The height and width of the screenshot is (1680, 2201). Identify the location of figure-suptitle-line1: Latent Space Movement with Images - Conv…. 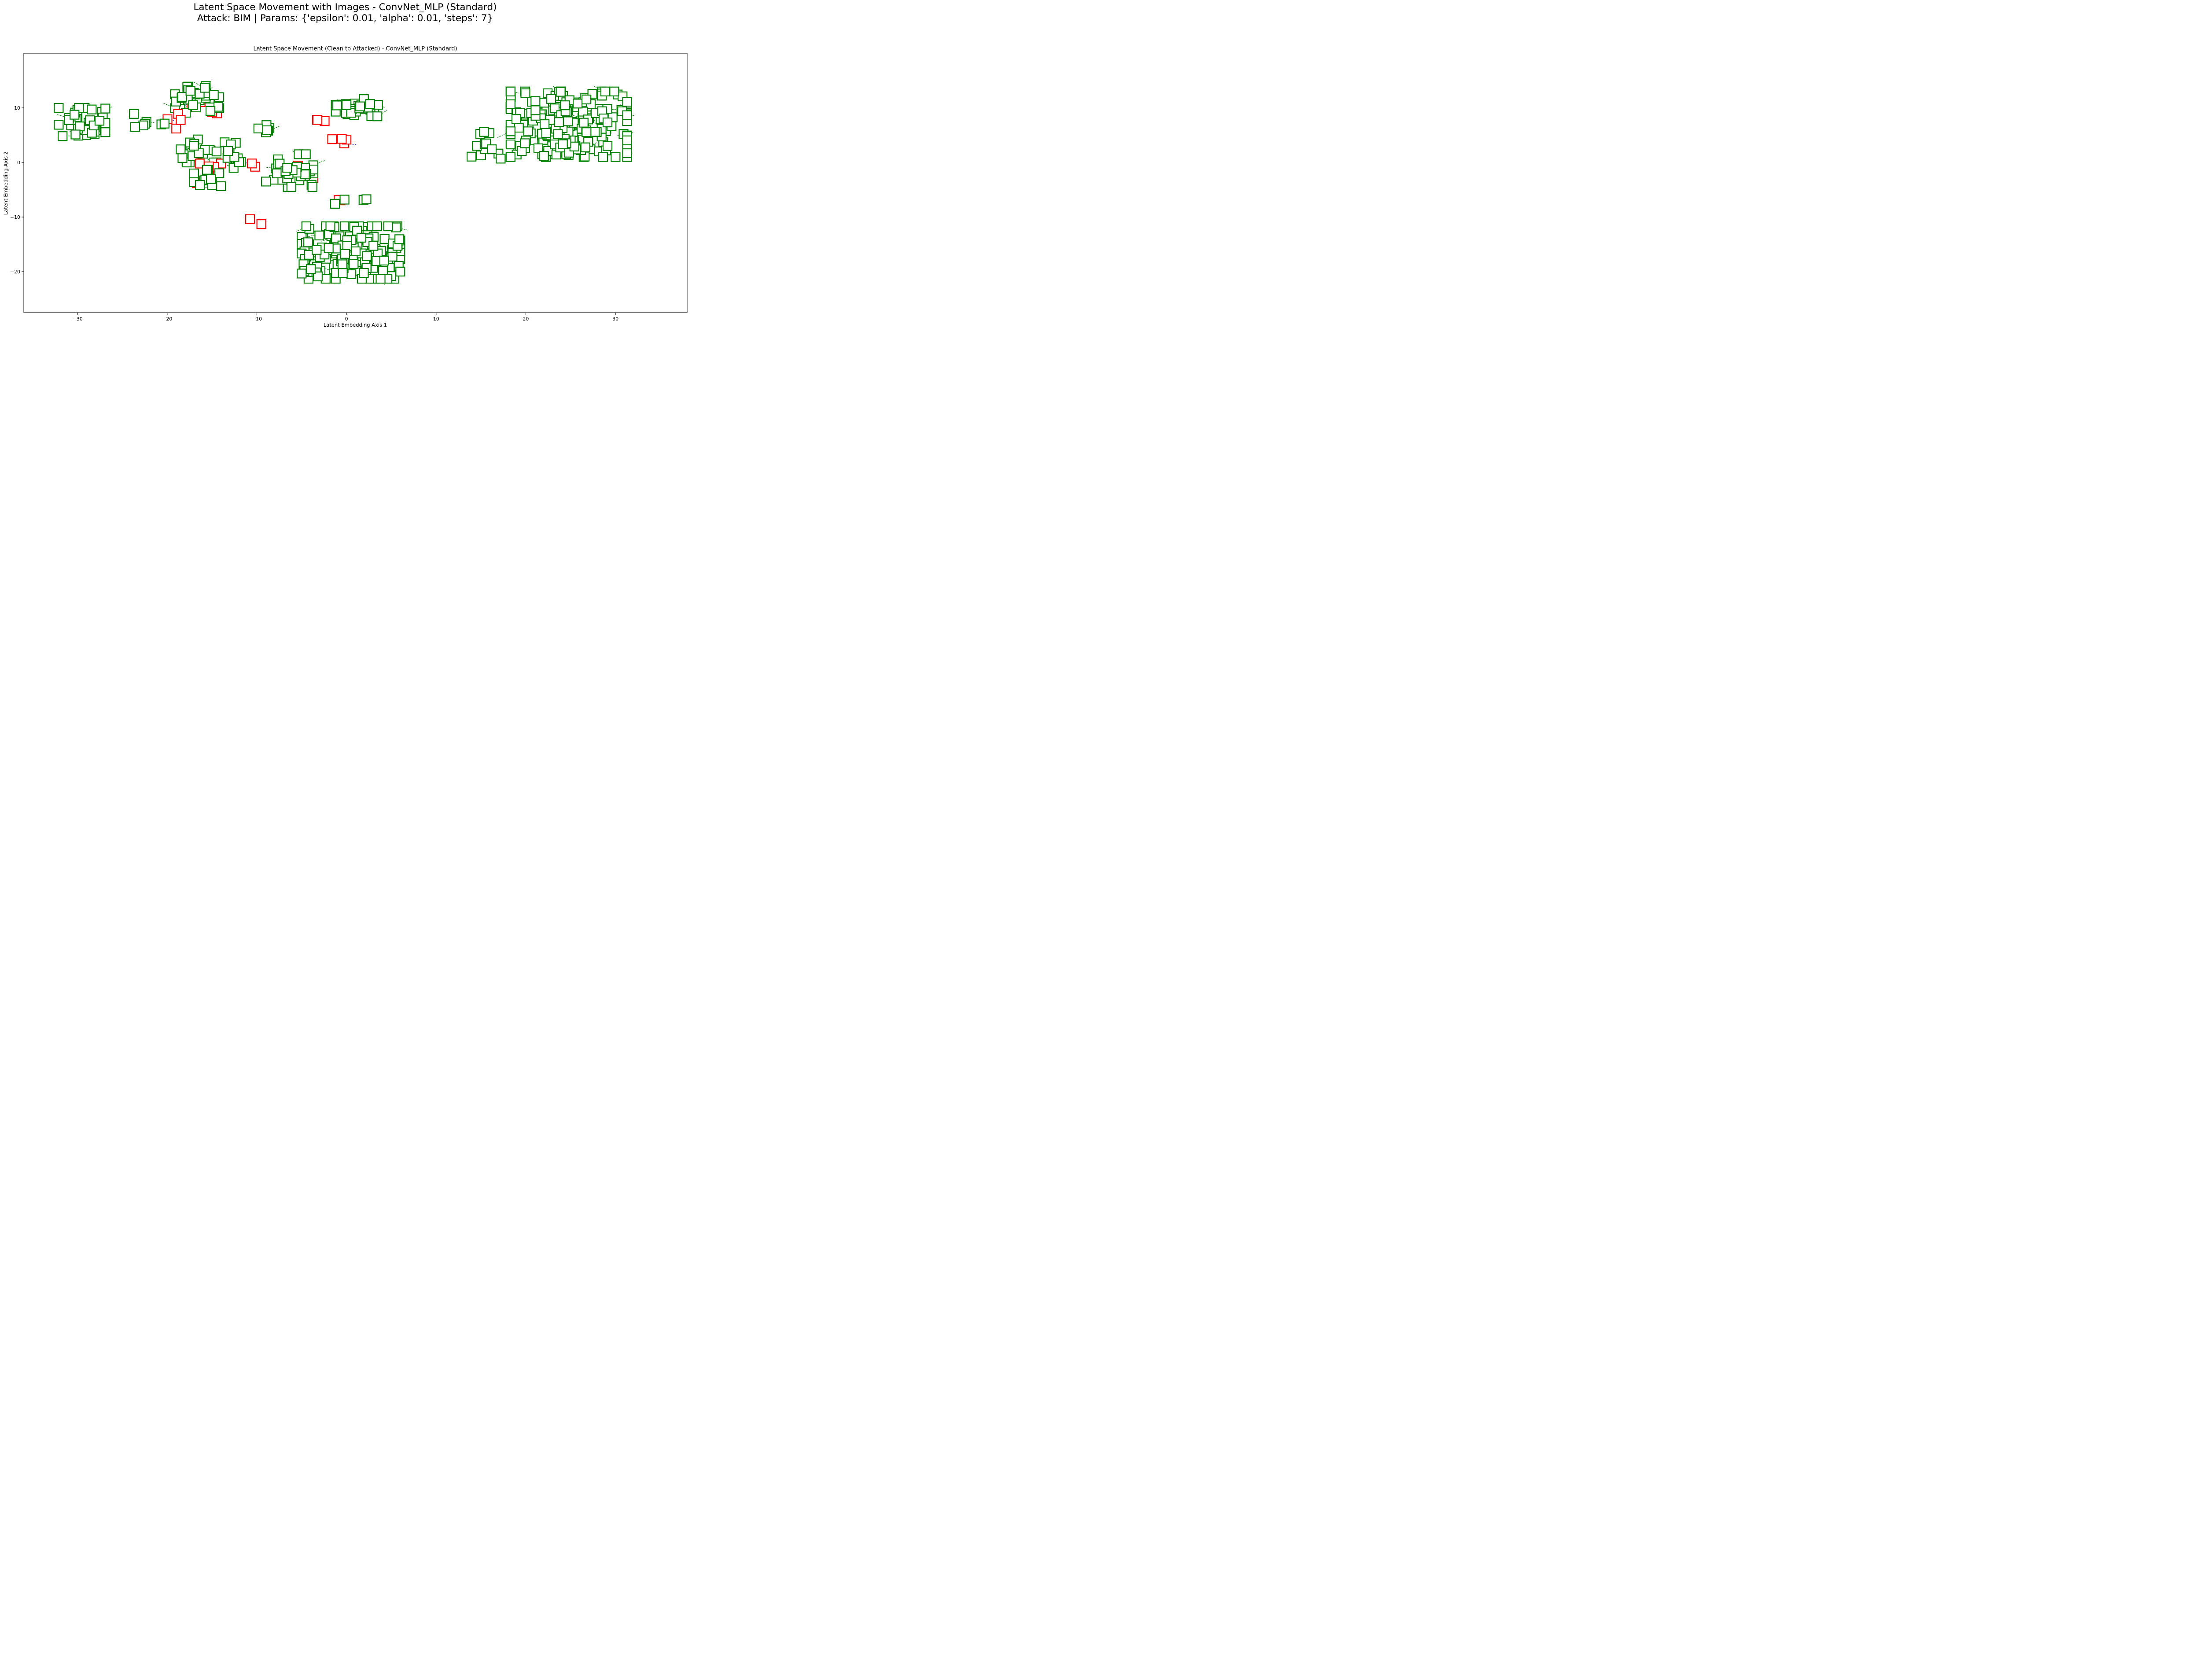
(345, 7).